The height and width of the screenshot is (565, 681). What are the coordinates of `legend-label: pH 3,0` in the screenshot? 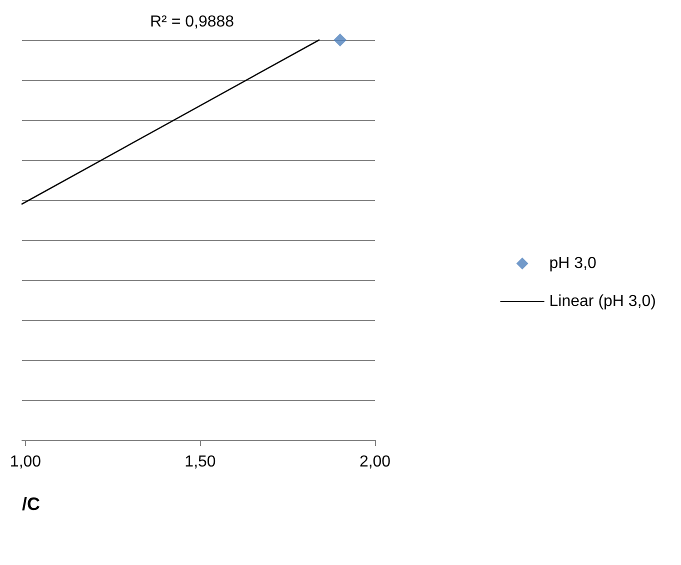 It's located at (573, 263).